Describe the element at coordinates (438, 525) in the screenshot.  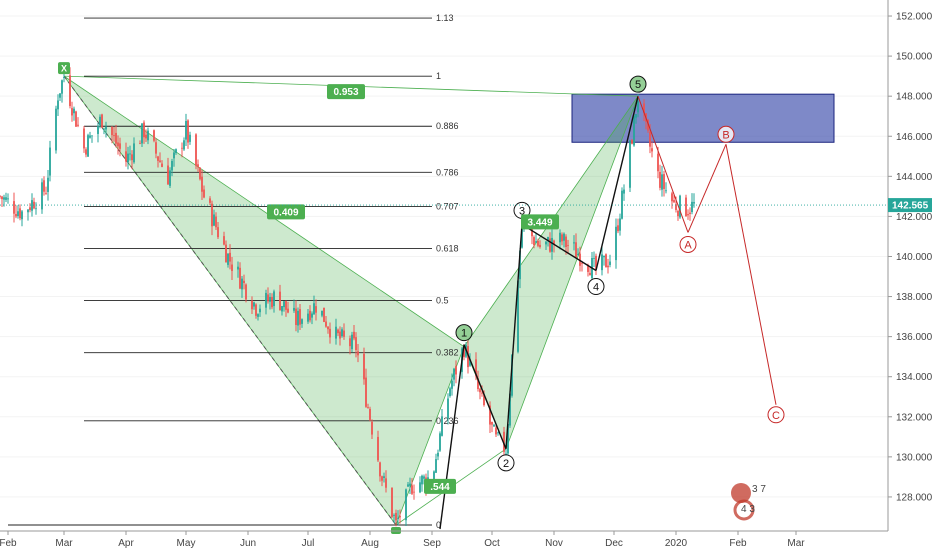
I see `fib-level-label: 0` at that location.